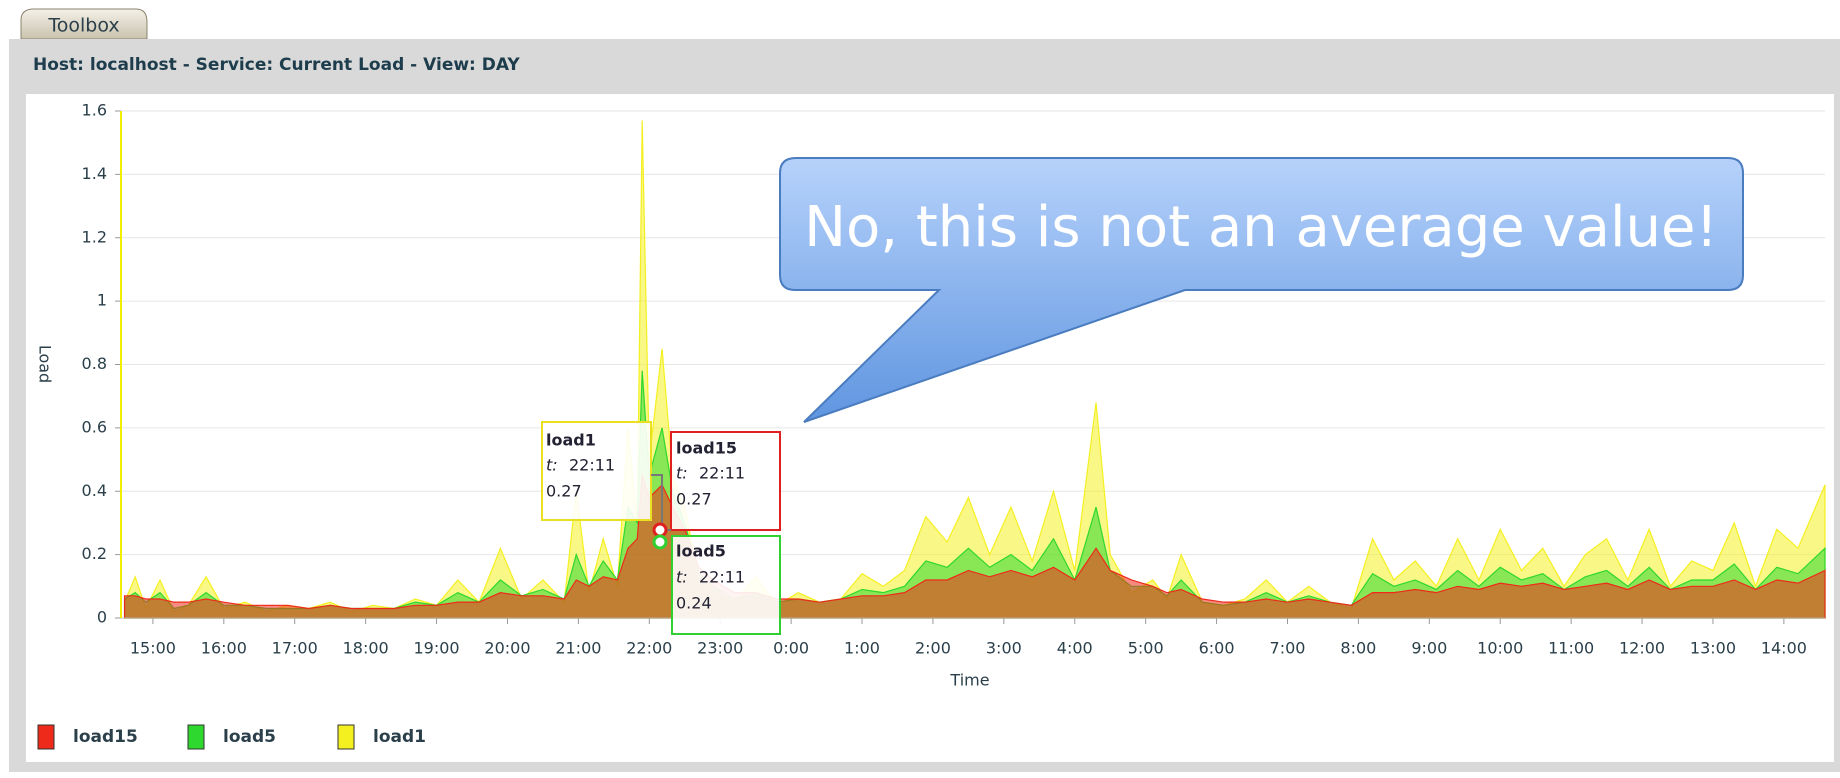  I want to click on x-tick-label: 1:00, so click(862, 648).